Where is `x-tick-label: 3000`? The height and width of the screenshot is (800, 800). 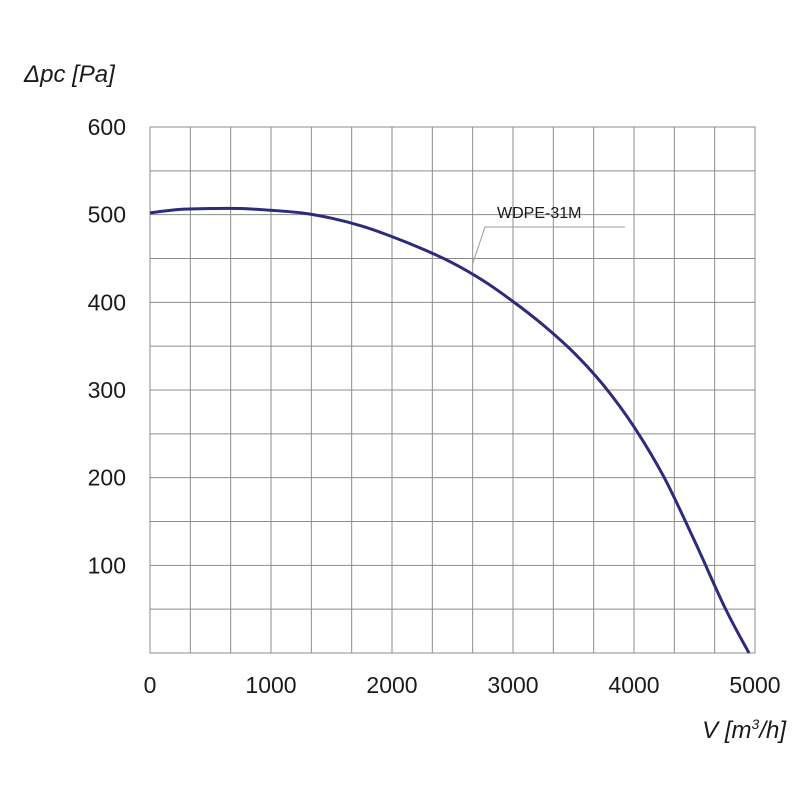
x-tick-label: 3000 is located at coordinates (512, 685).